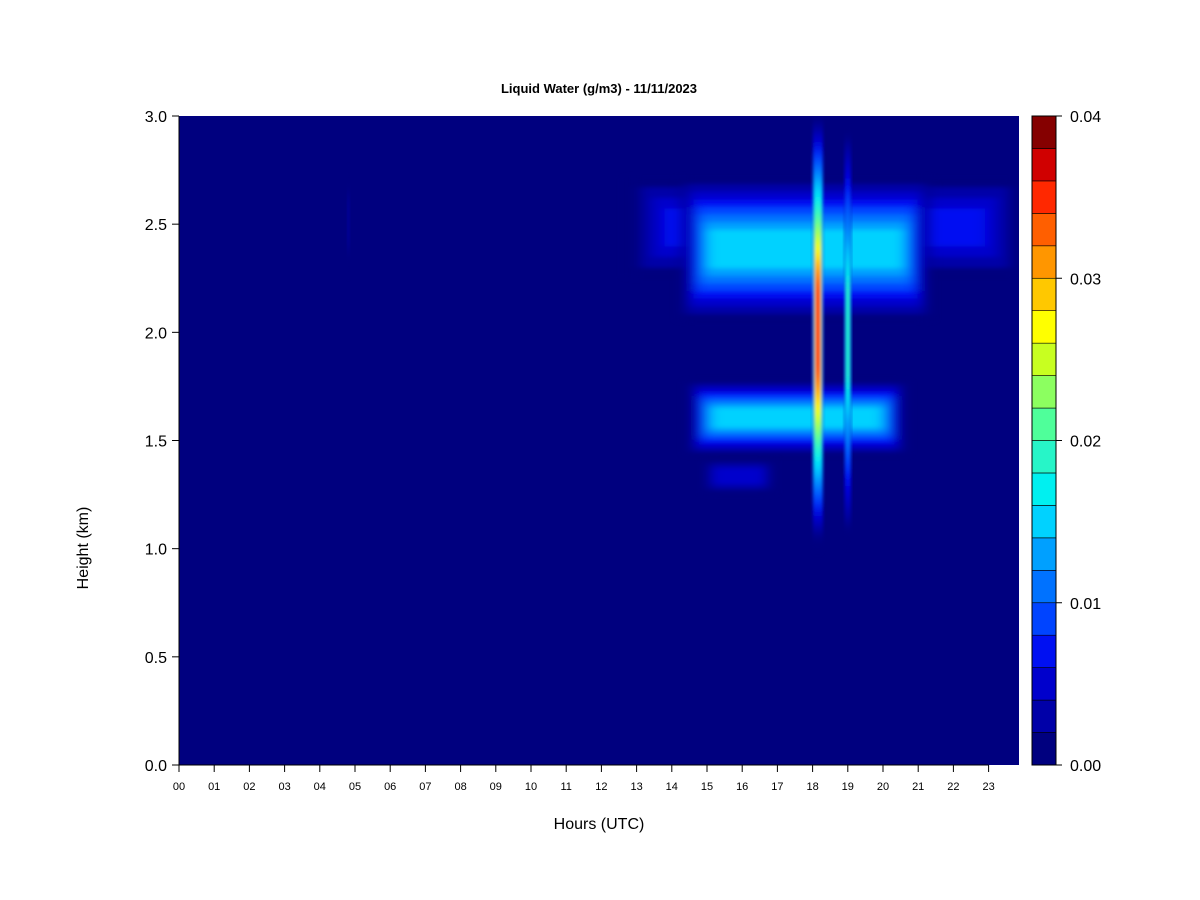 The height and width of the screenshot is (900, 1200). I want to click on x-tick-label: 04, so click(320, 787).